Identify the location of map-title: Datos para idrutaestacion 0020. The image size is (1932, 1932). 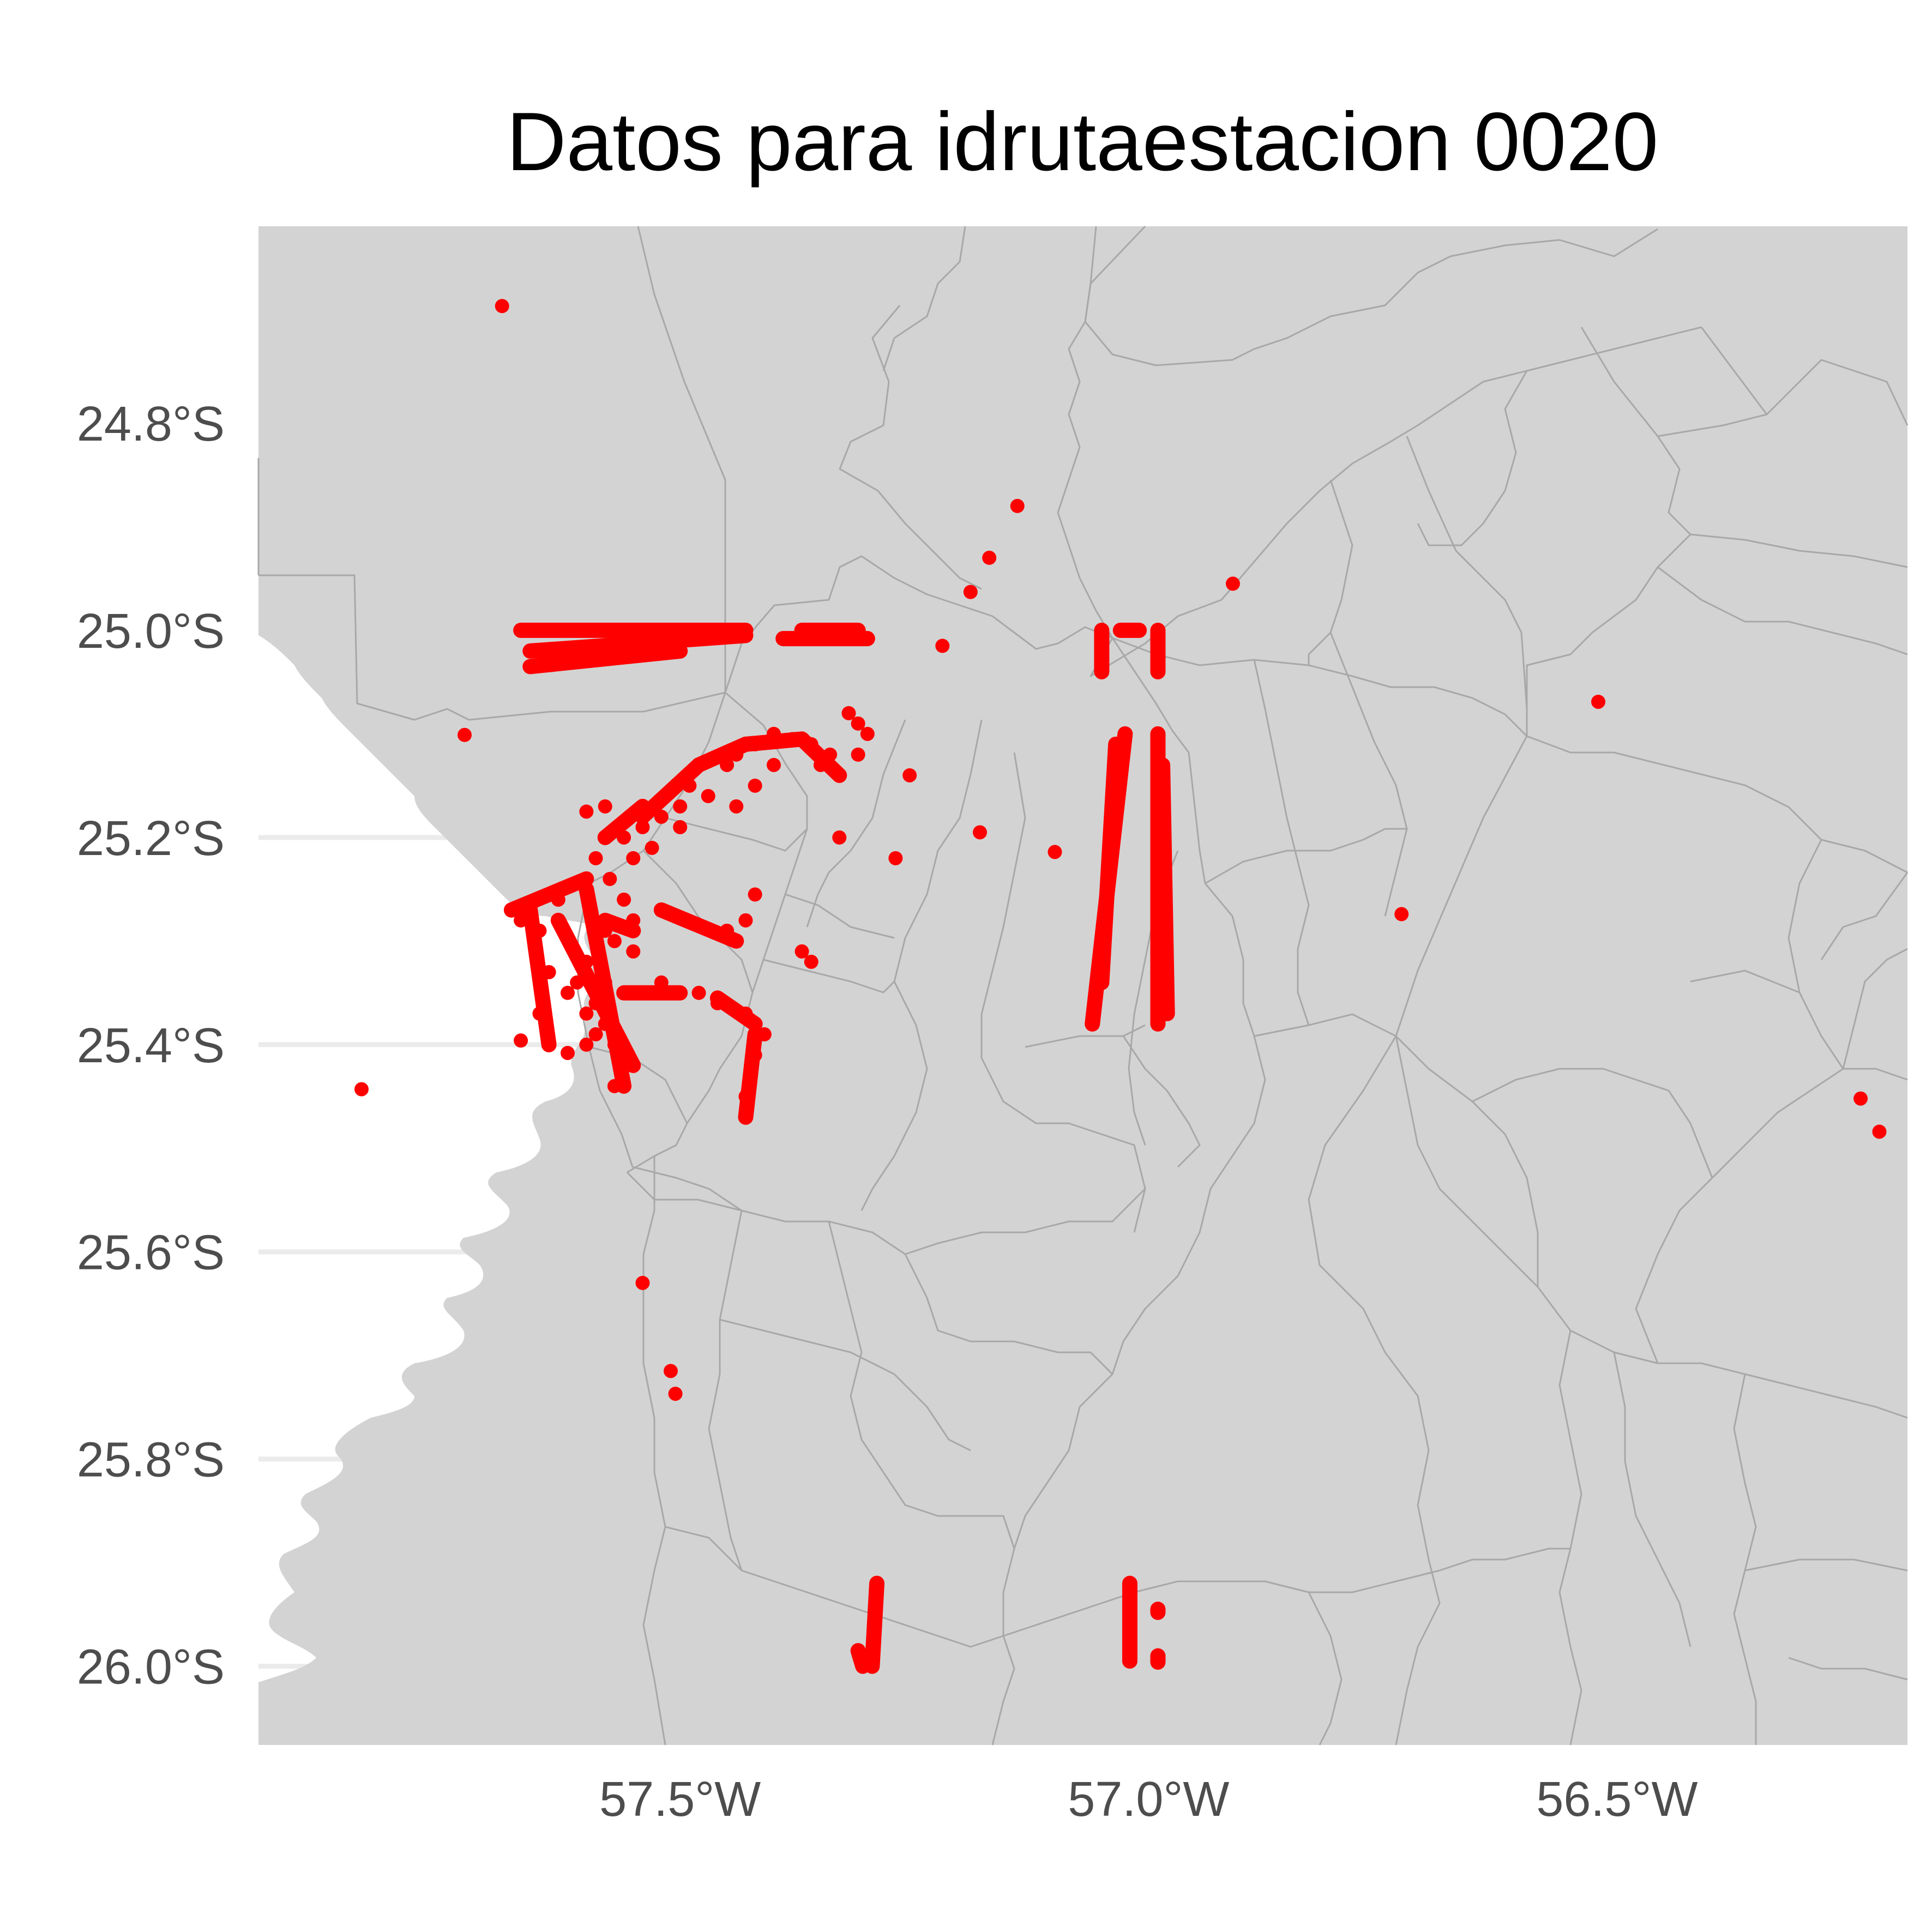
(1083, 141).